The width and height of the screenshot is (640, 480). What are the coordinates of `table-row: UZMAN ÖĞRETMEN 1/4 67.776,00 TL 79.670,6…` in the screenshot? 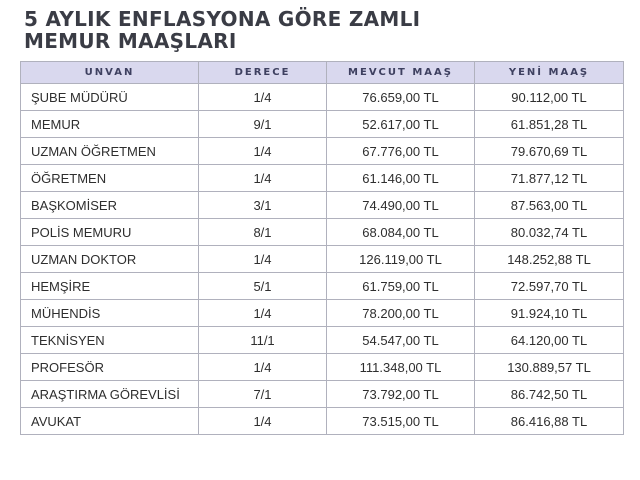 It's located at (322, 151).